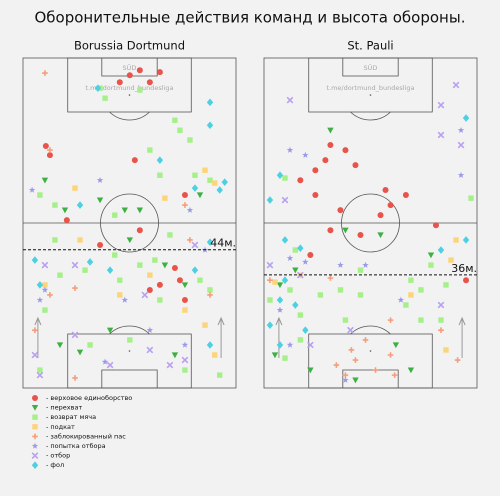  What do you see at coordinates (58, 456) in the screenshot?
I see `legend-label: - отбор` at bounding box center [58, 456].